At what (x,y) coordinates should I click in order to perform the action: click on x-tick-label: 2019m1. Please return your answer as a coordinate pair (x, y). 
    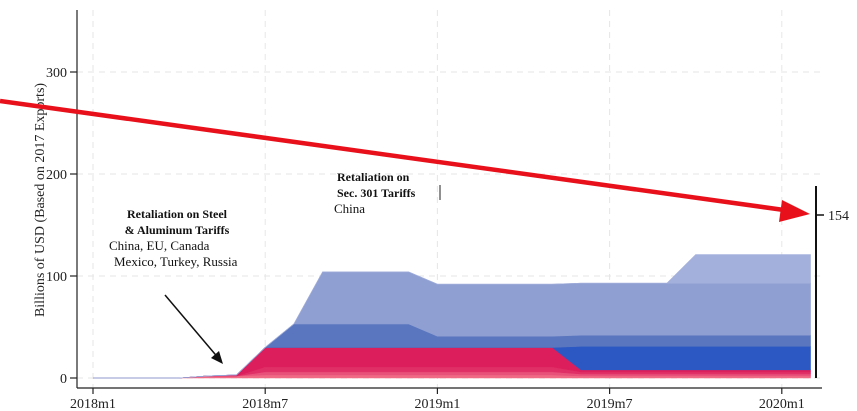
    Looking at the image, I should click on (437, 404).